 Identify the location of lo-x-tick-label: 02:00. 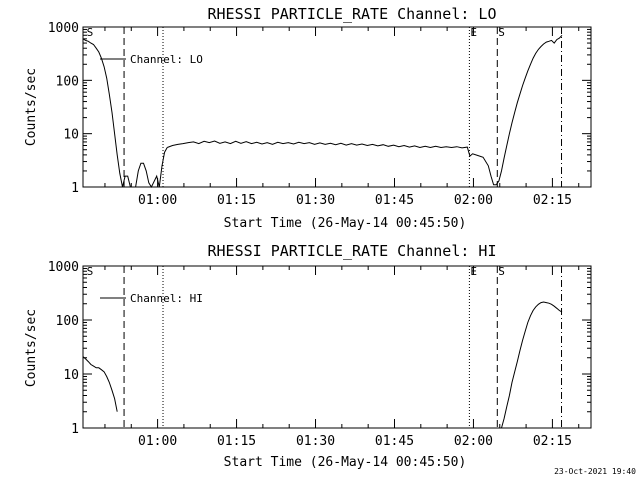
(473, 200).